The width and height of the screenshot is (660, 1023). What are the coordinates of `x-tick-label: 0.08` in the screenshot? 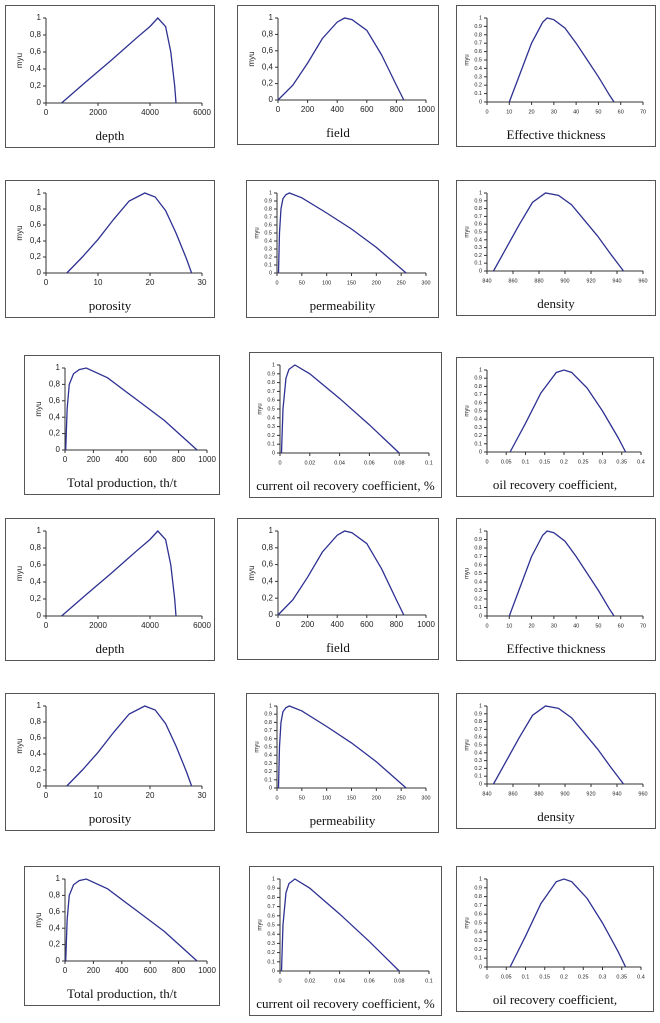 It's located at (399, 981).